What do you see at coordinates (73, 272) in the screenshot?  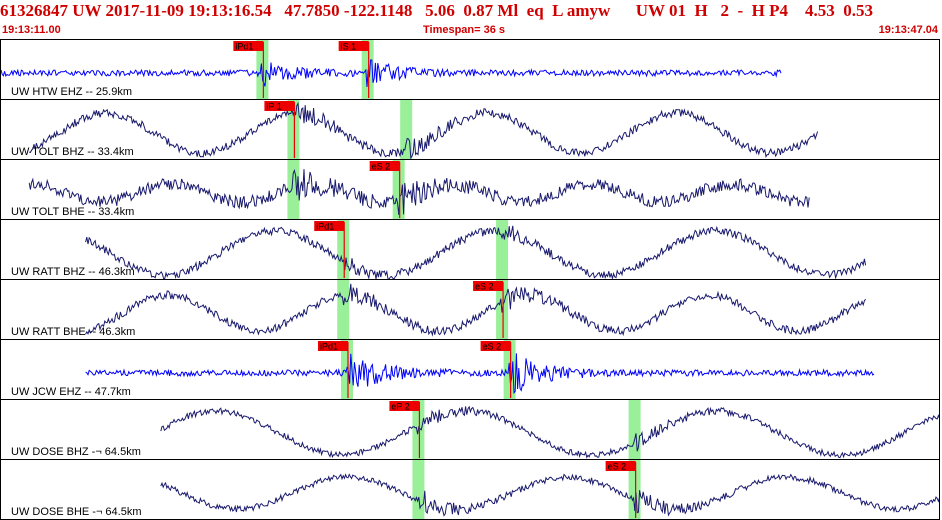 I see `channel-label: UW RATT BHZ -- 46.3km` at bounding box center [73, 272].